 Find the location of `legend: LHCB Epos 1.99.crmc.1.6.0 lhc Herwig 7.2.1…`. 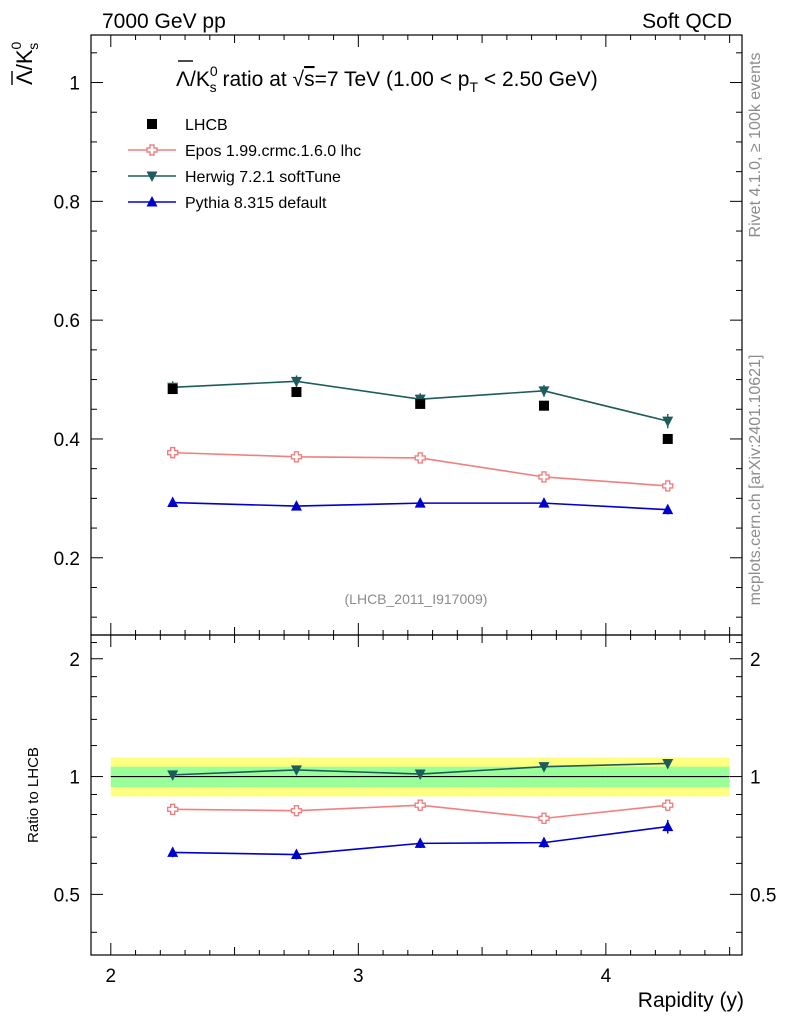

legend: LHCB Epos 1.99.crmc.1.6.0 lhc Herwig 7.2.1… is located at coordinates (244, 164).